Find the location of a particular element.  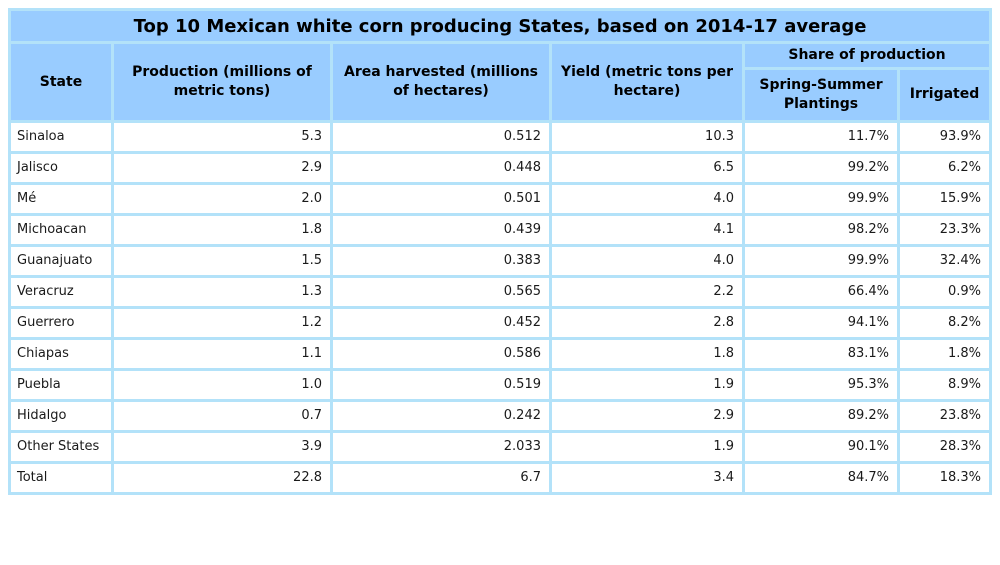

spring-summer-cell: 90.1% is located at coordinates (821, 446).